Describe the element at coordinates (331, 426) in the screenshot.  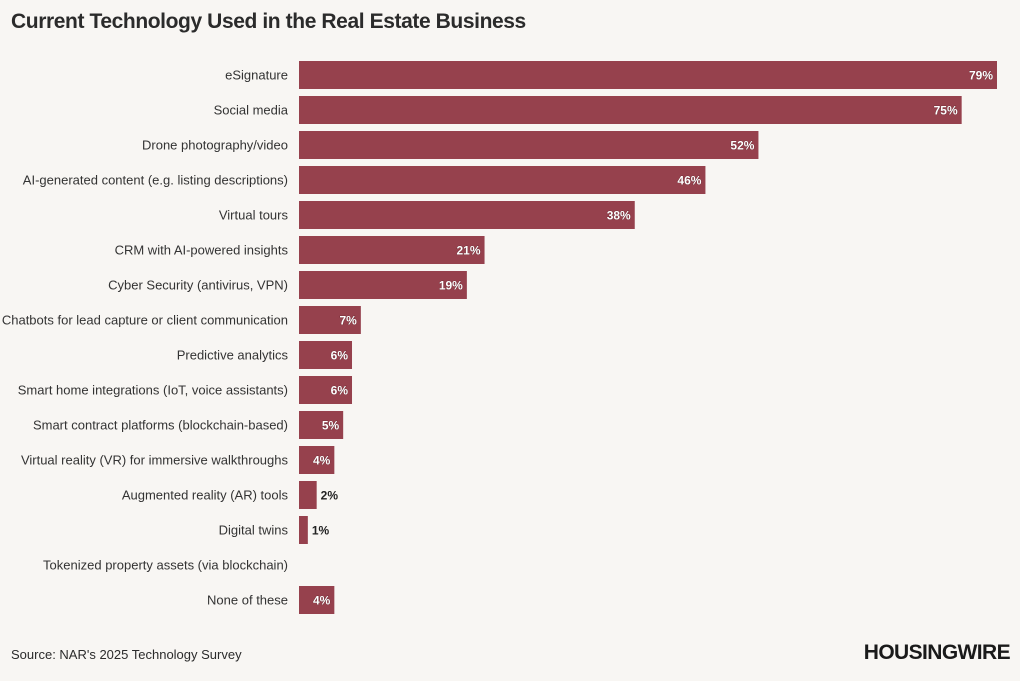
I see `value-label: 5%` at that location.